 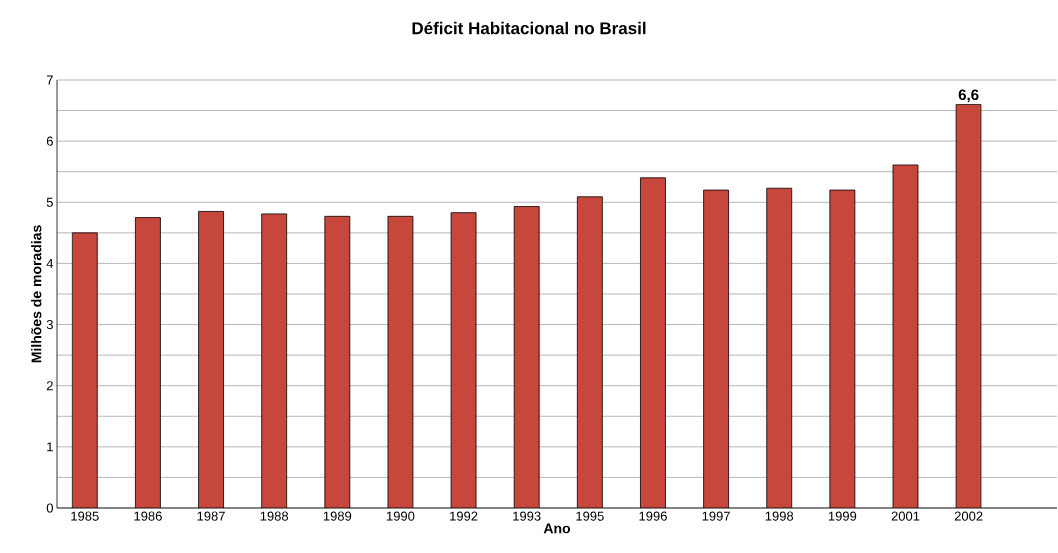 What do you see at coordinates (50, 263) in the screenshot?
I see `y-tick-label: 4` at bounding box center [50, 263].